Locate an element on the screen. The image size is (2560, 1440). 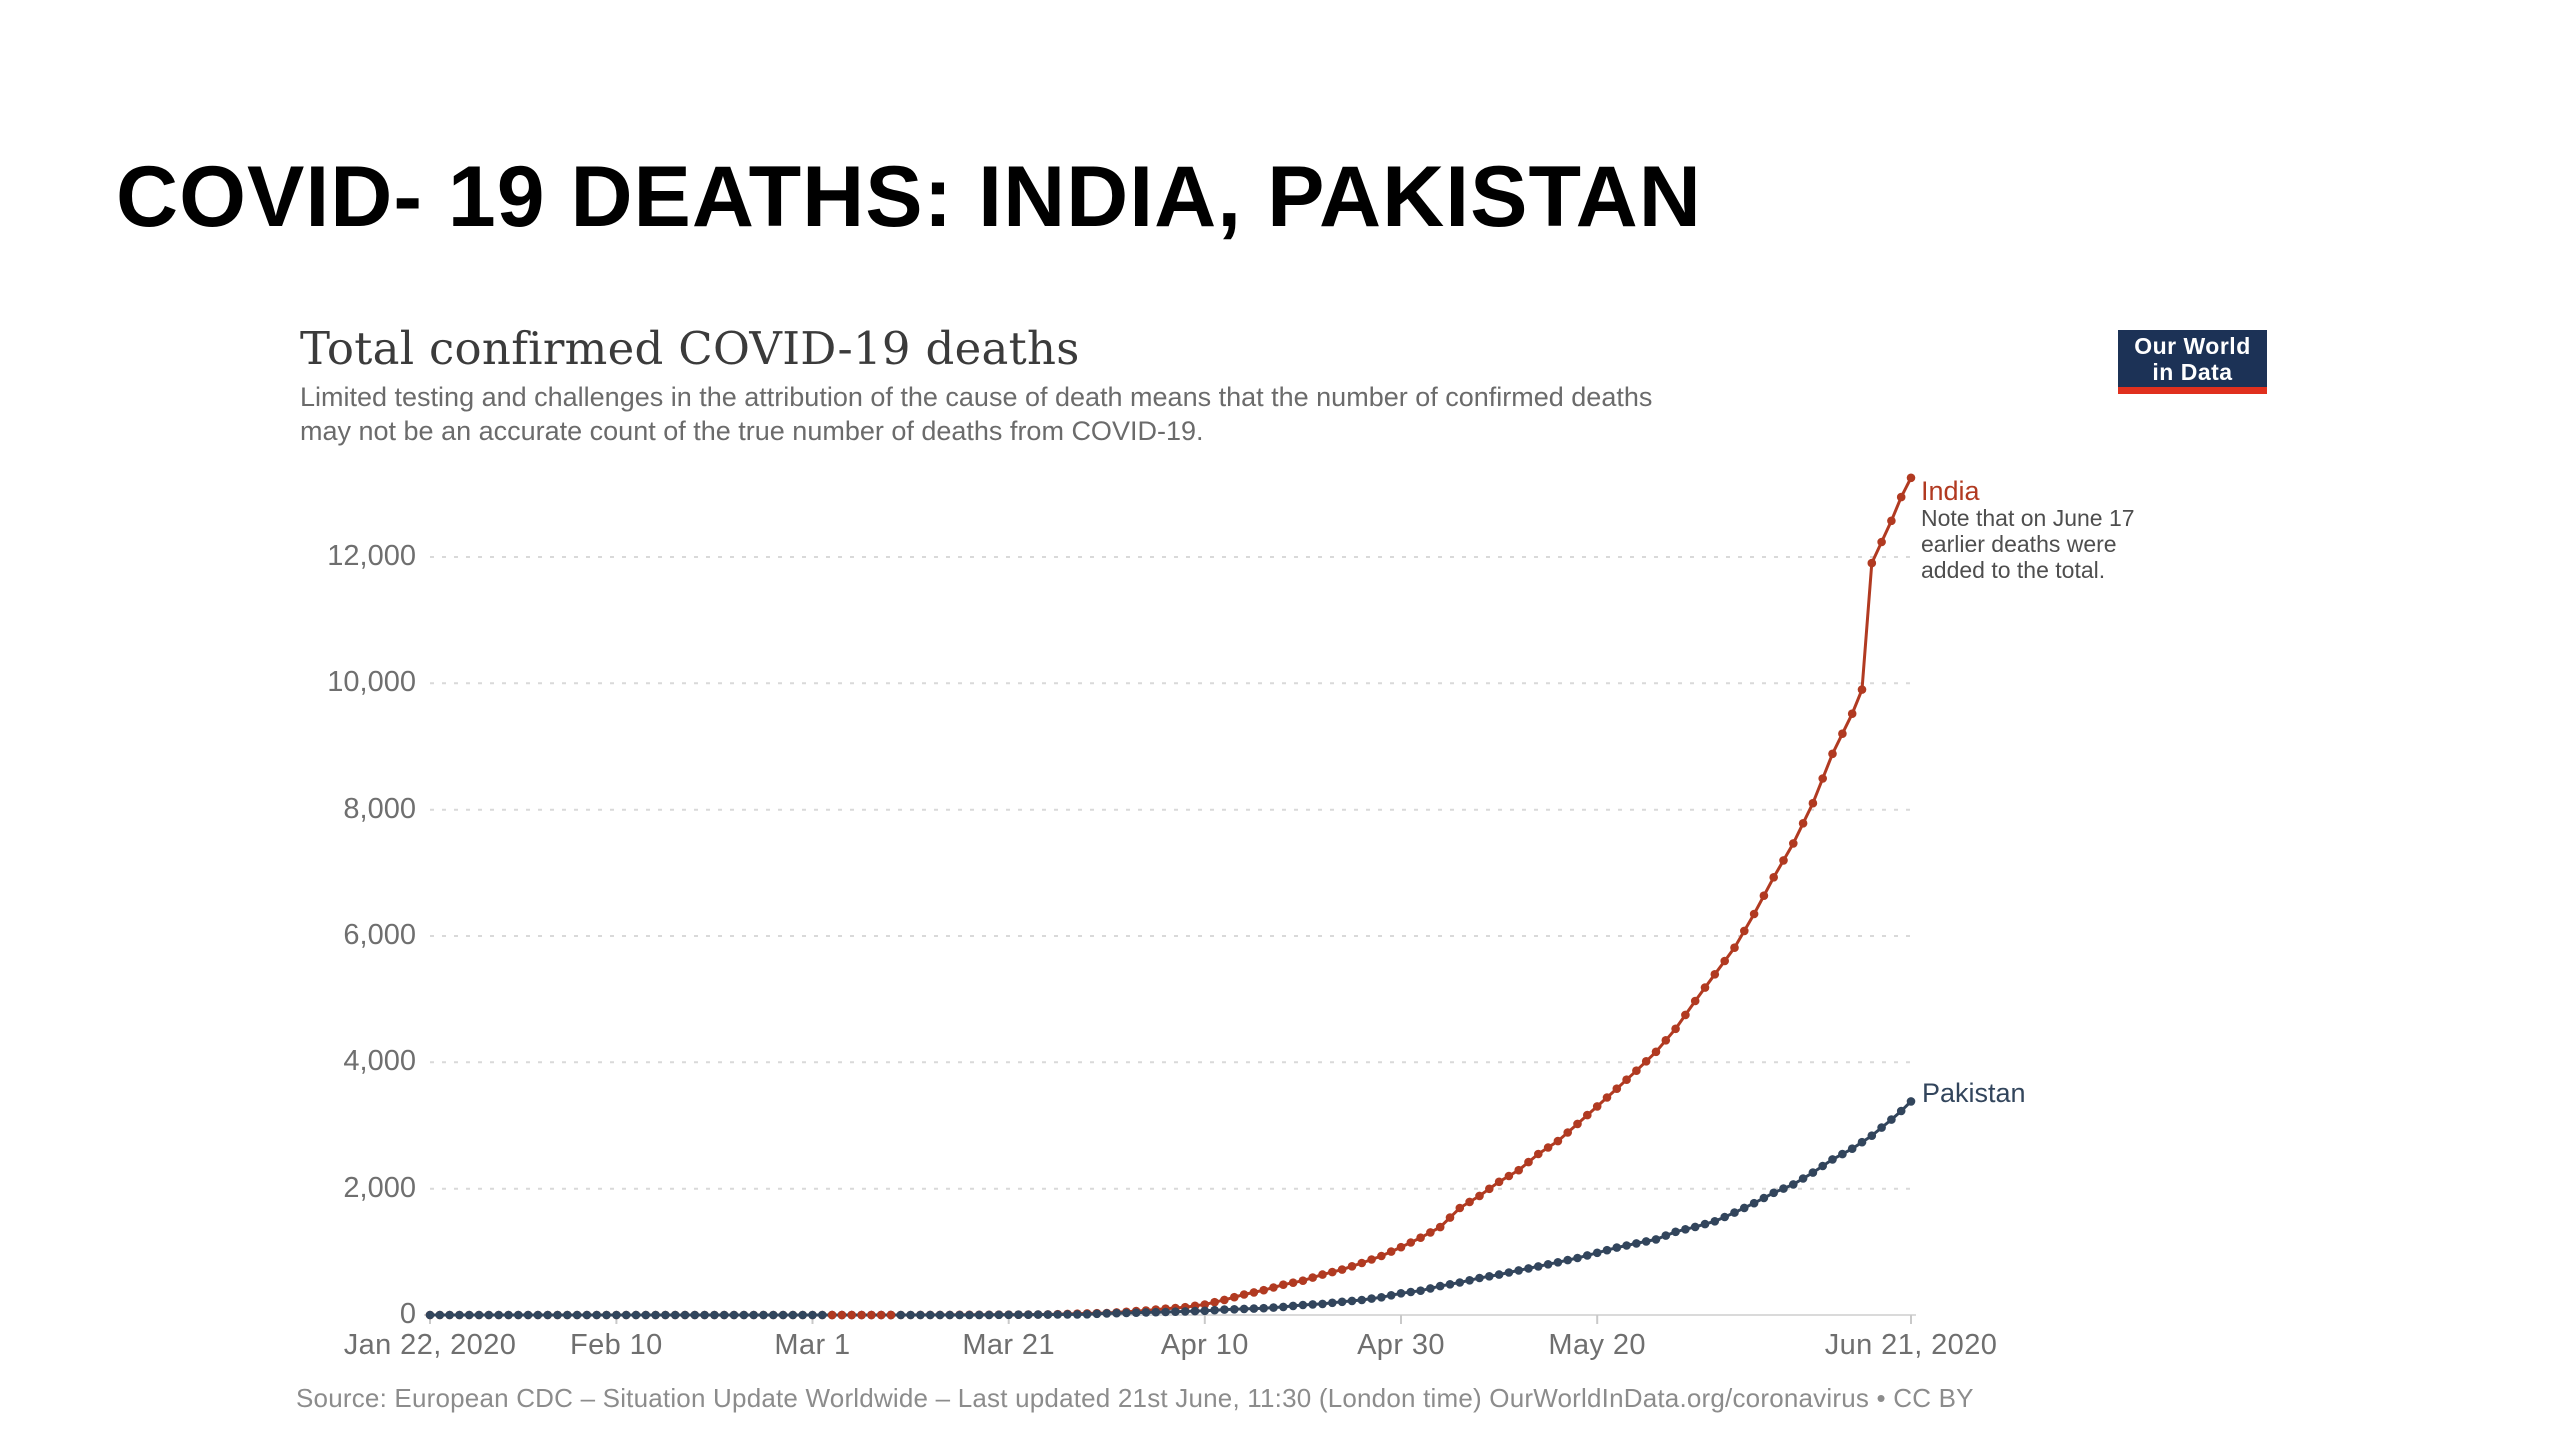
series-label-india: India is located at coordinates (1950, 491).